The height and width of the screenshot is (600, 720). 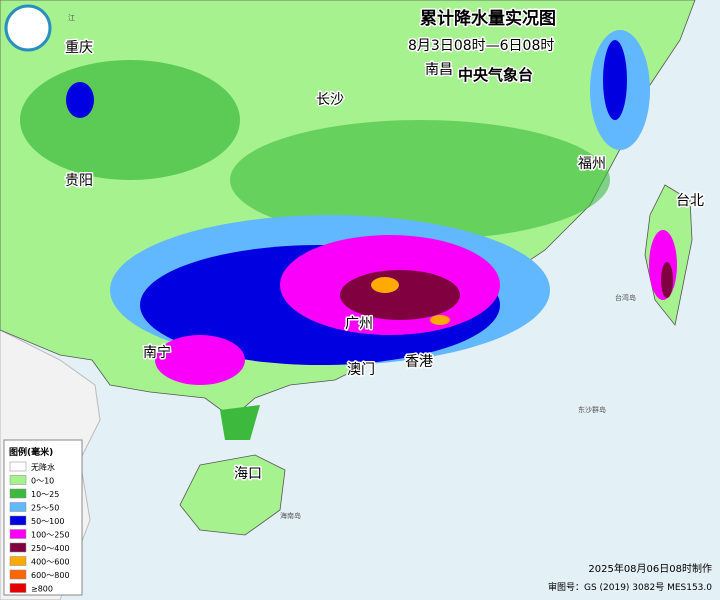 I want to click on legend-title: 图例(毫米), so click(x=31, y=452).